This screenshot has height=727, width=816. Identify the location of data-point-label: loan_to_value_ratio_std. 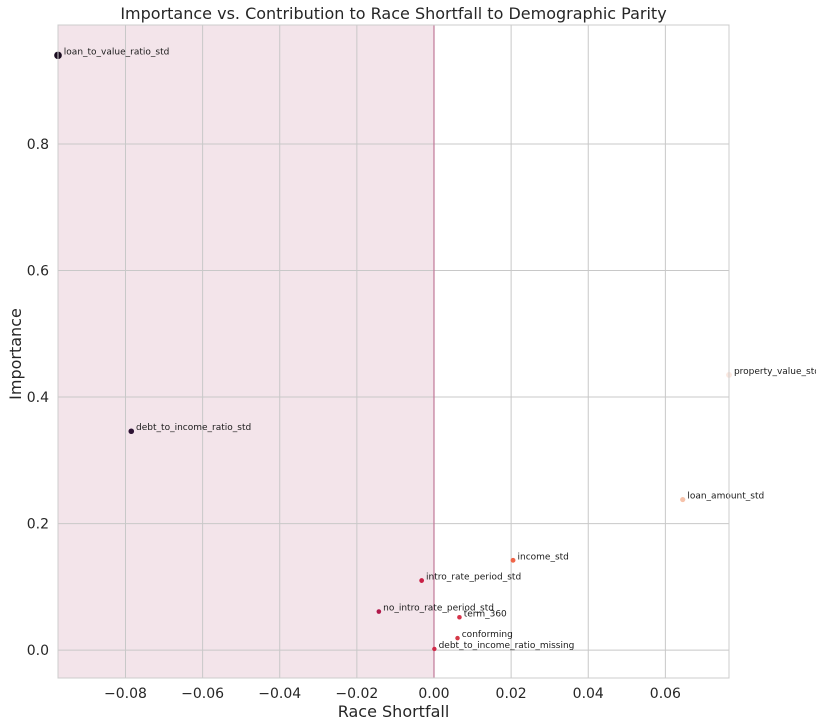
(117, 52).